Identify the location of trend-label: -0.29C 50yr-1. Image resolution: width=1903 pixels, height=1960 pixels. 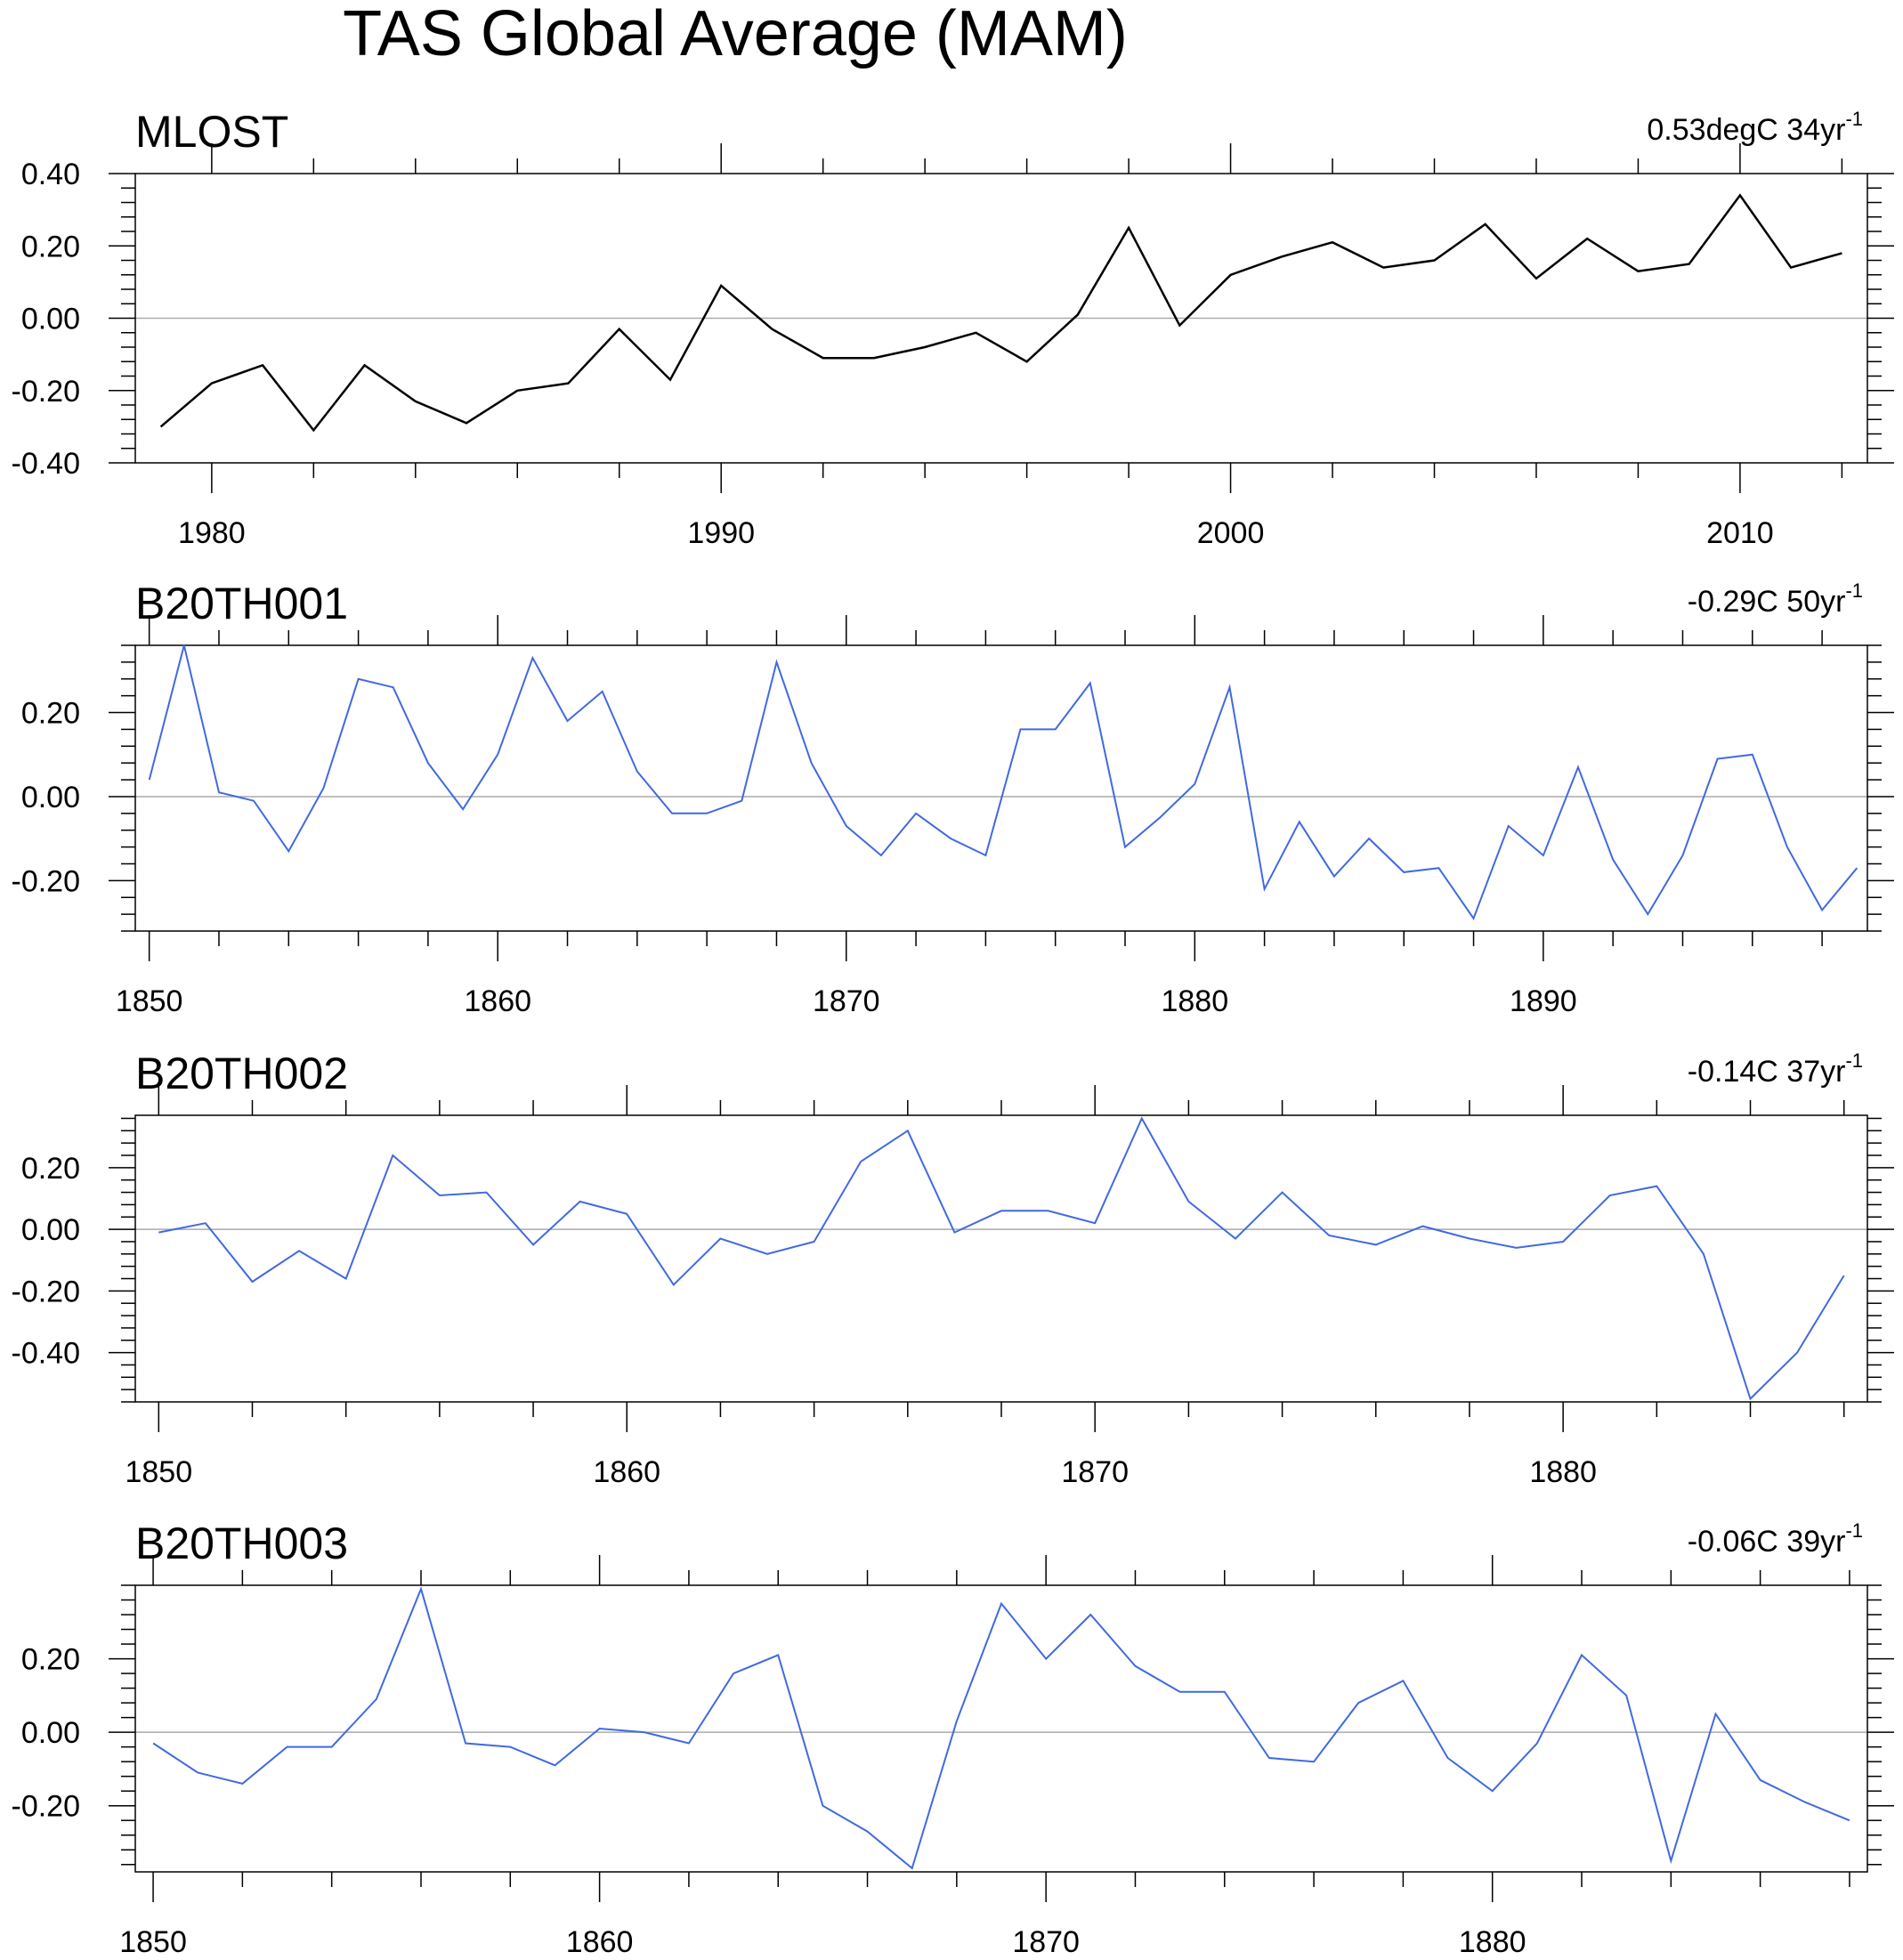
(1775, 599).